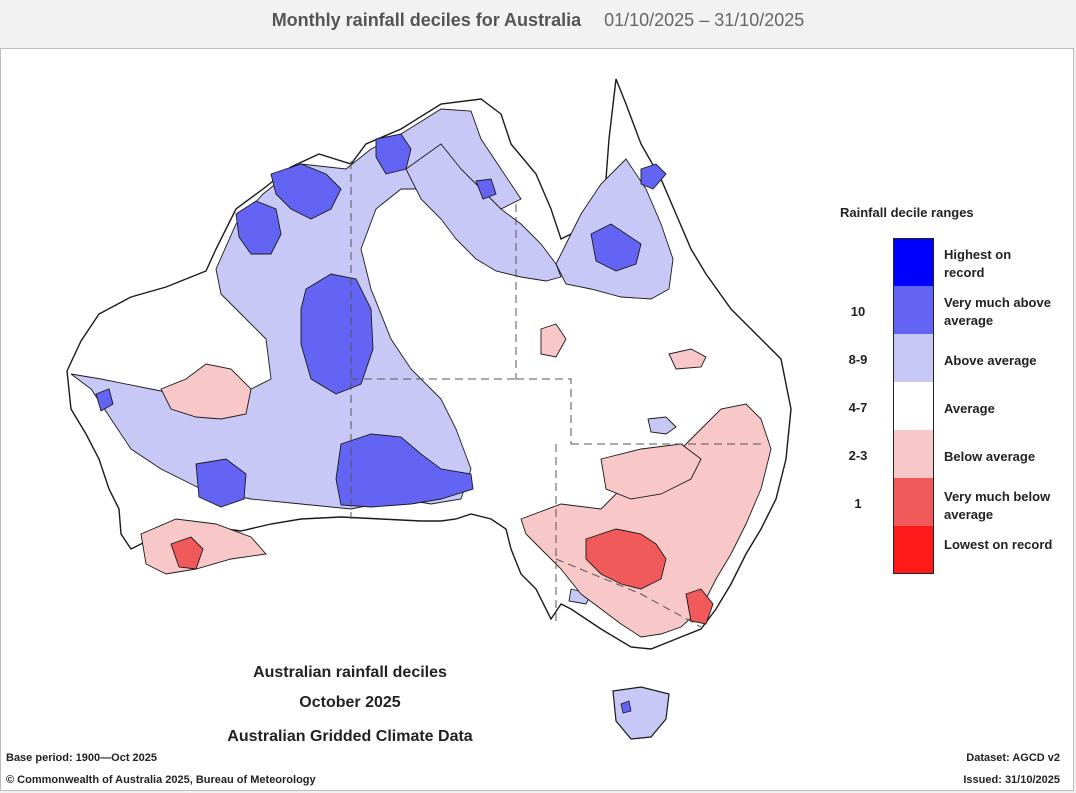 The width and height of the screenshot is (1076, 793). What do you see at coordinates (628, 593) in the screenshot?
I see `border-nsw-vic` at bounding box center [628, 593].